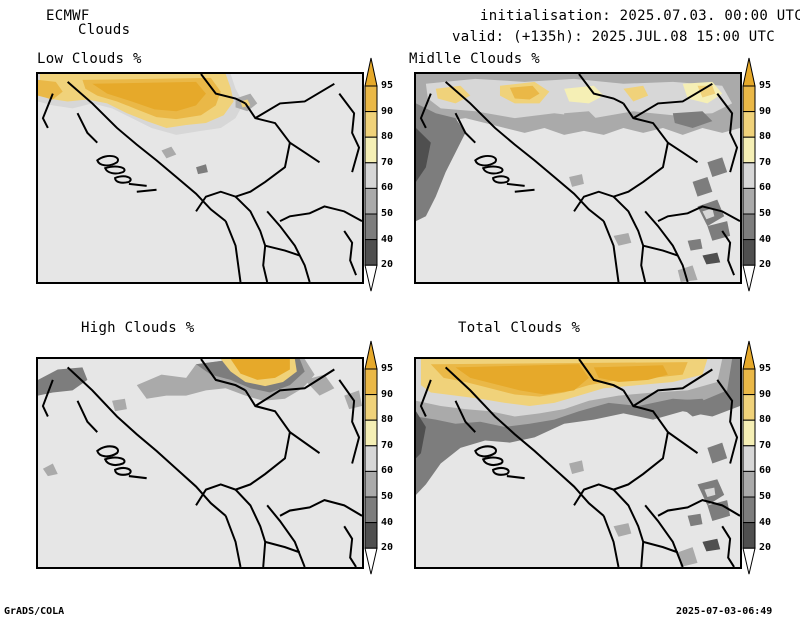 Image resolution: width=800 pixels, height=620 pixels. I want to click on map-panel-middle, so click(578, 178).